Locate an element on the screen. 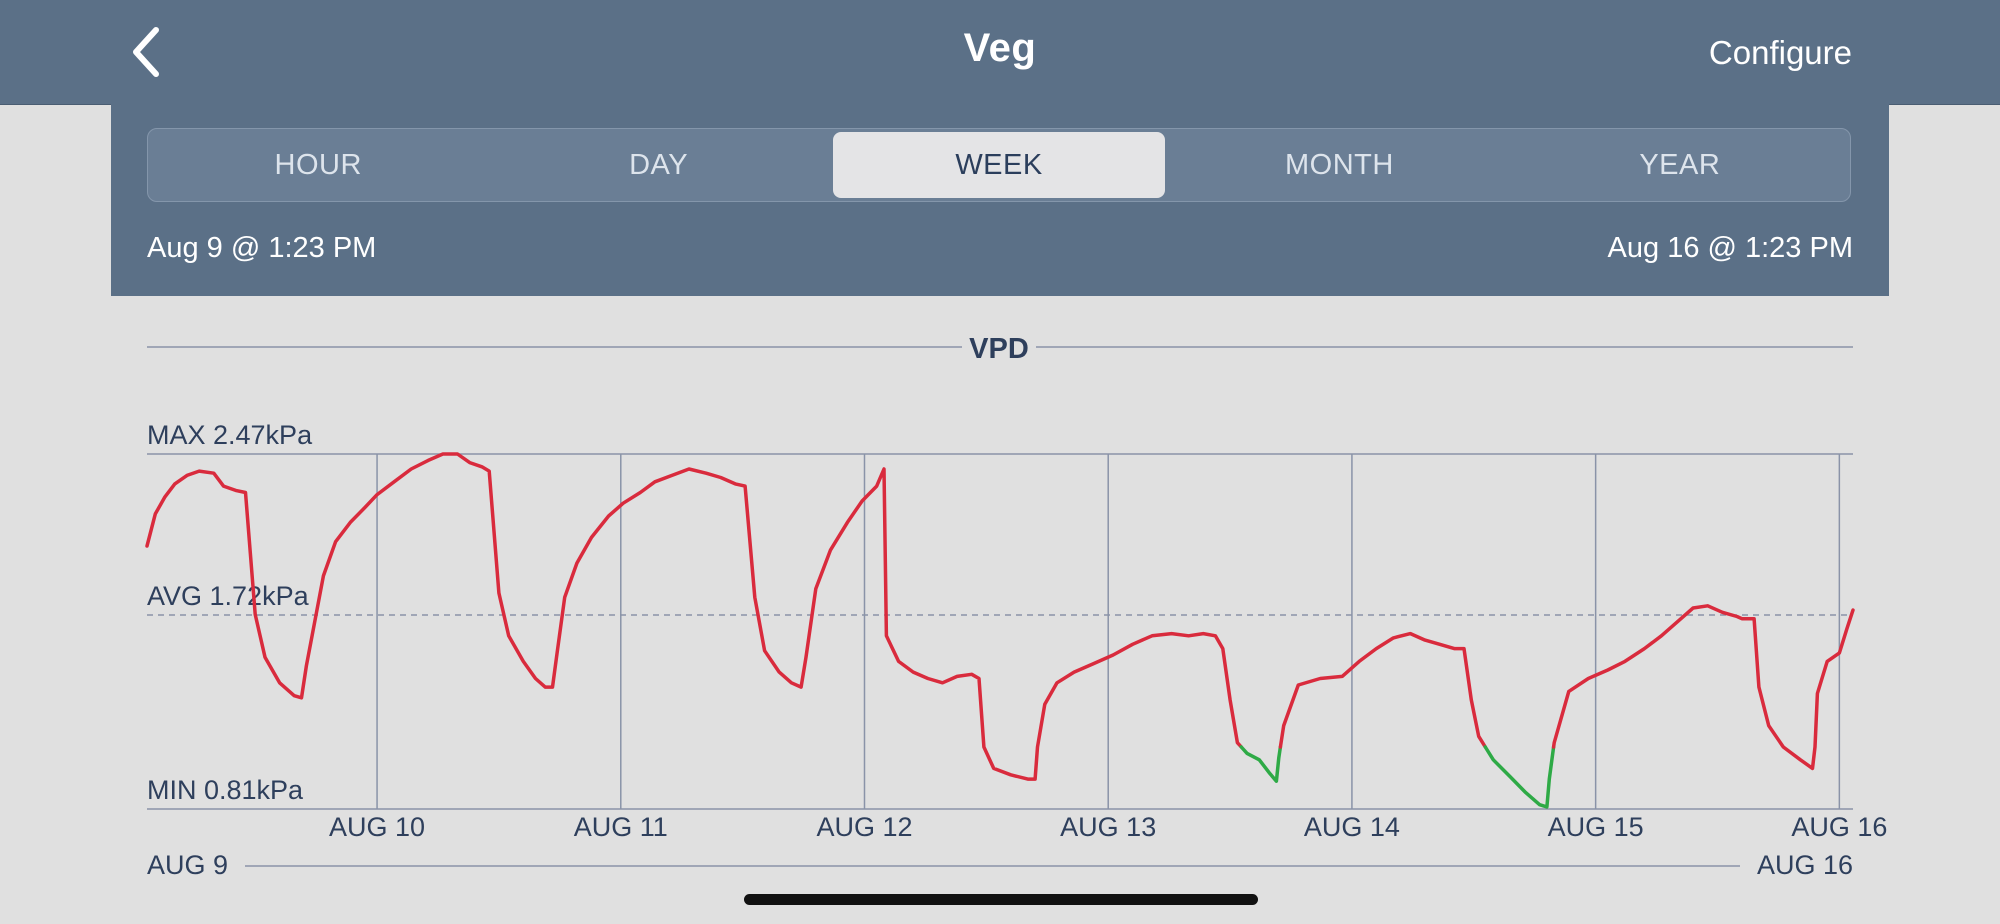 Image resolution: width=2000 pixels, height=924 pixels. range-start-label: Aug 9 @ 1:23 PM is located at coordinates (262, 248).